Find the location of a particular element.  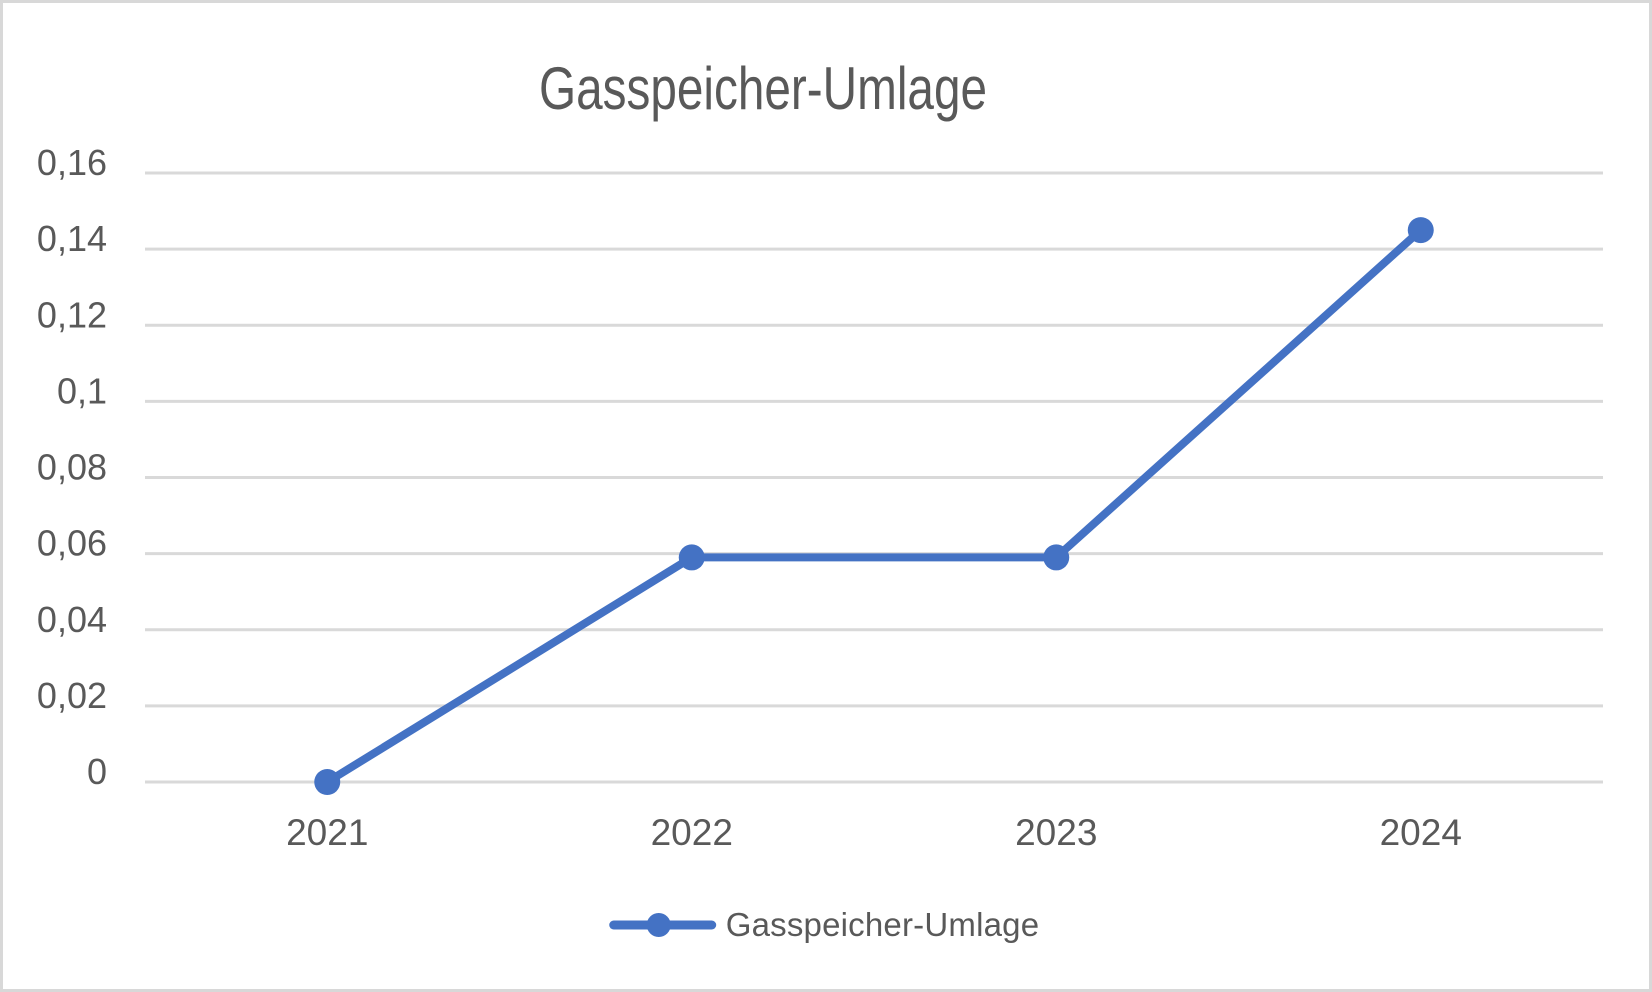

y-axis-tick-label: 0,08 is located at coordinates (72, 467).